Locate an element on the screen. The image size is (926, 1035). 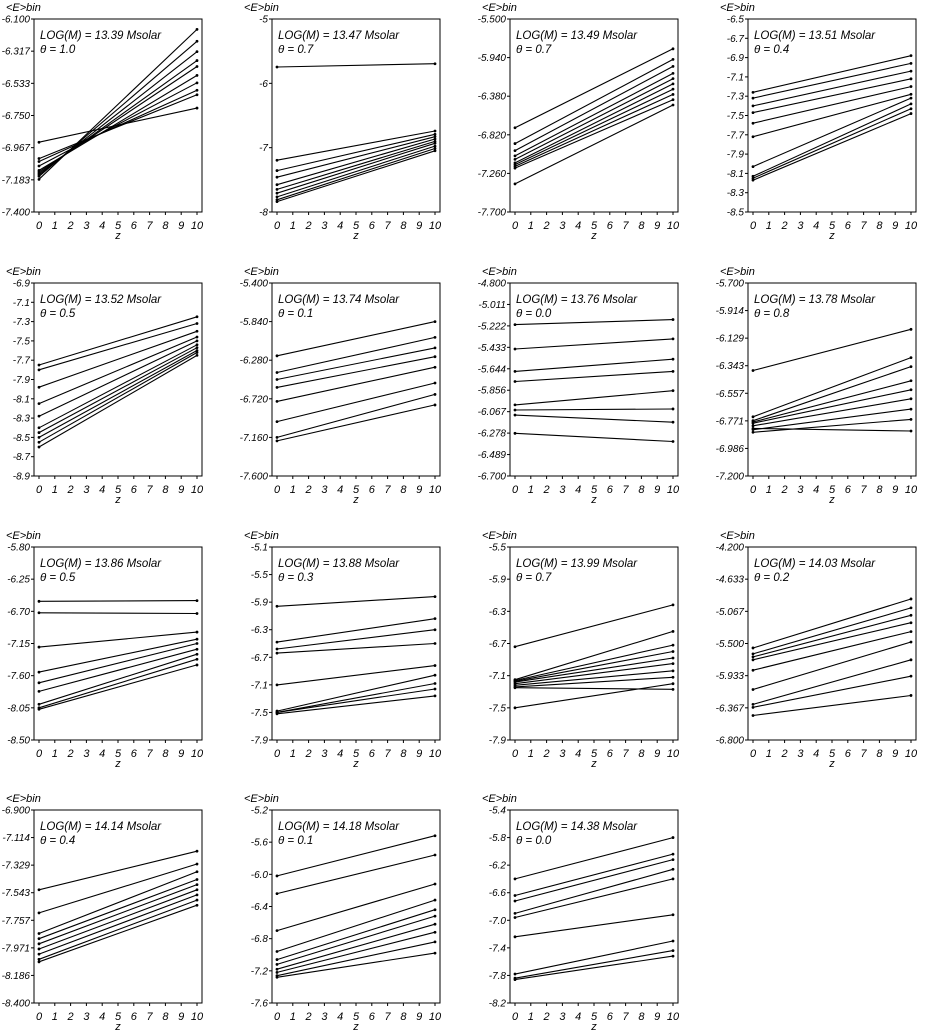
panel-subtitle: θ = 0.2 is located at coordinates (772, 578).